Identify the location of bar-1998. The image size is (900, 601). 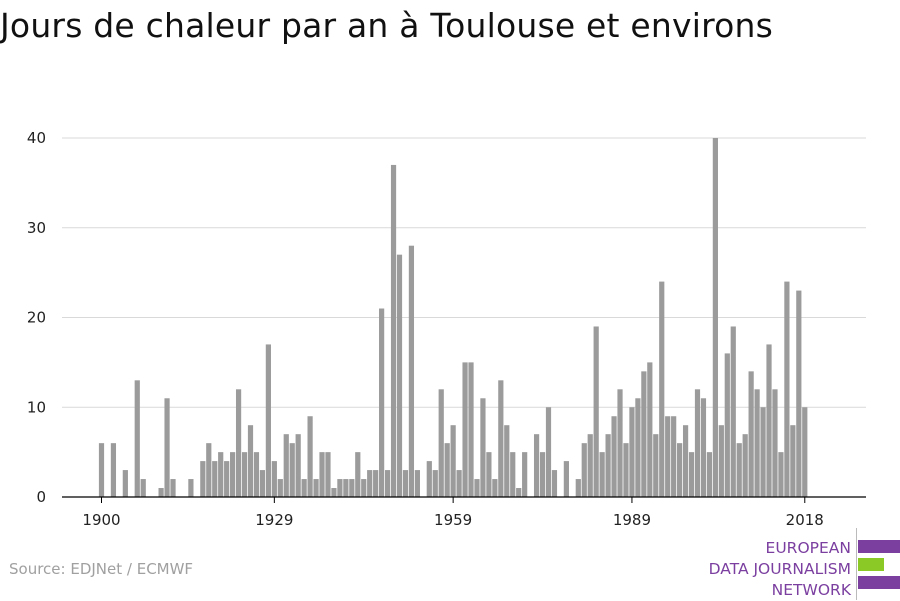
(685, 461).